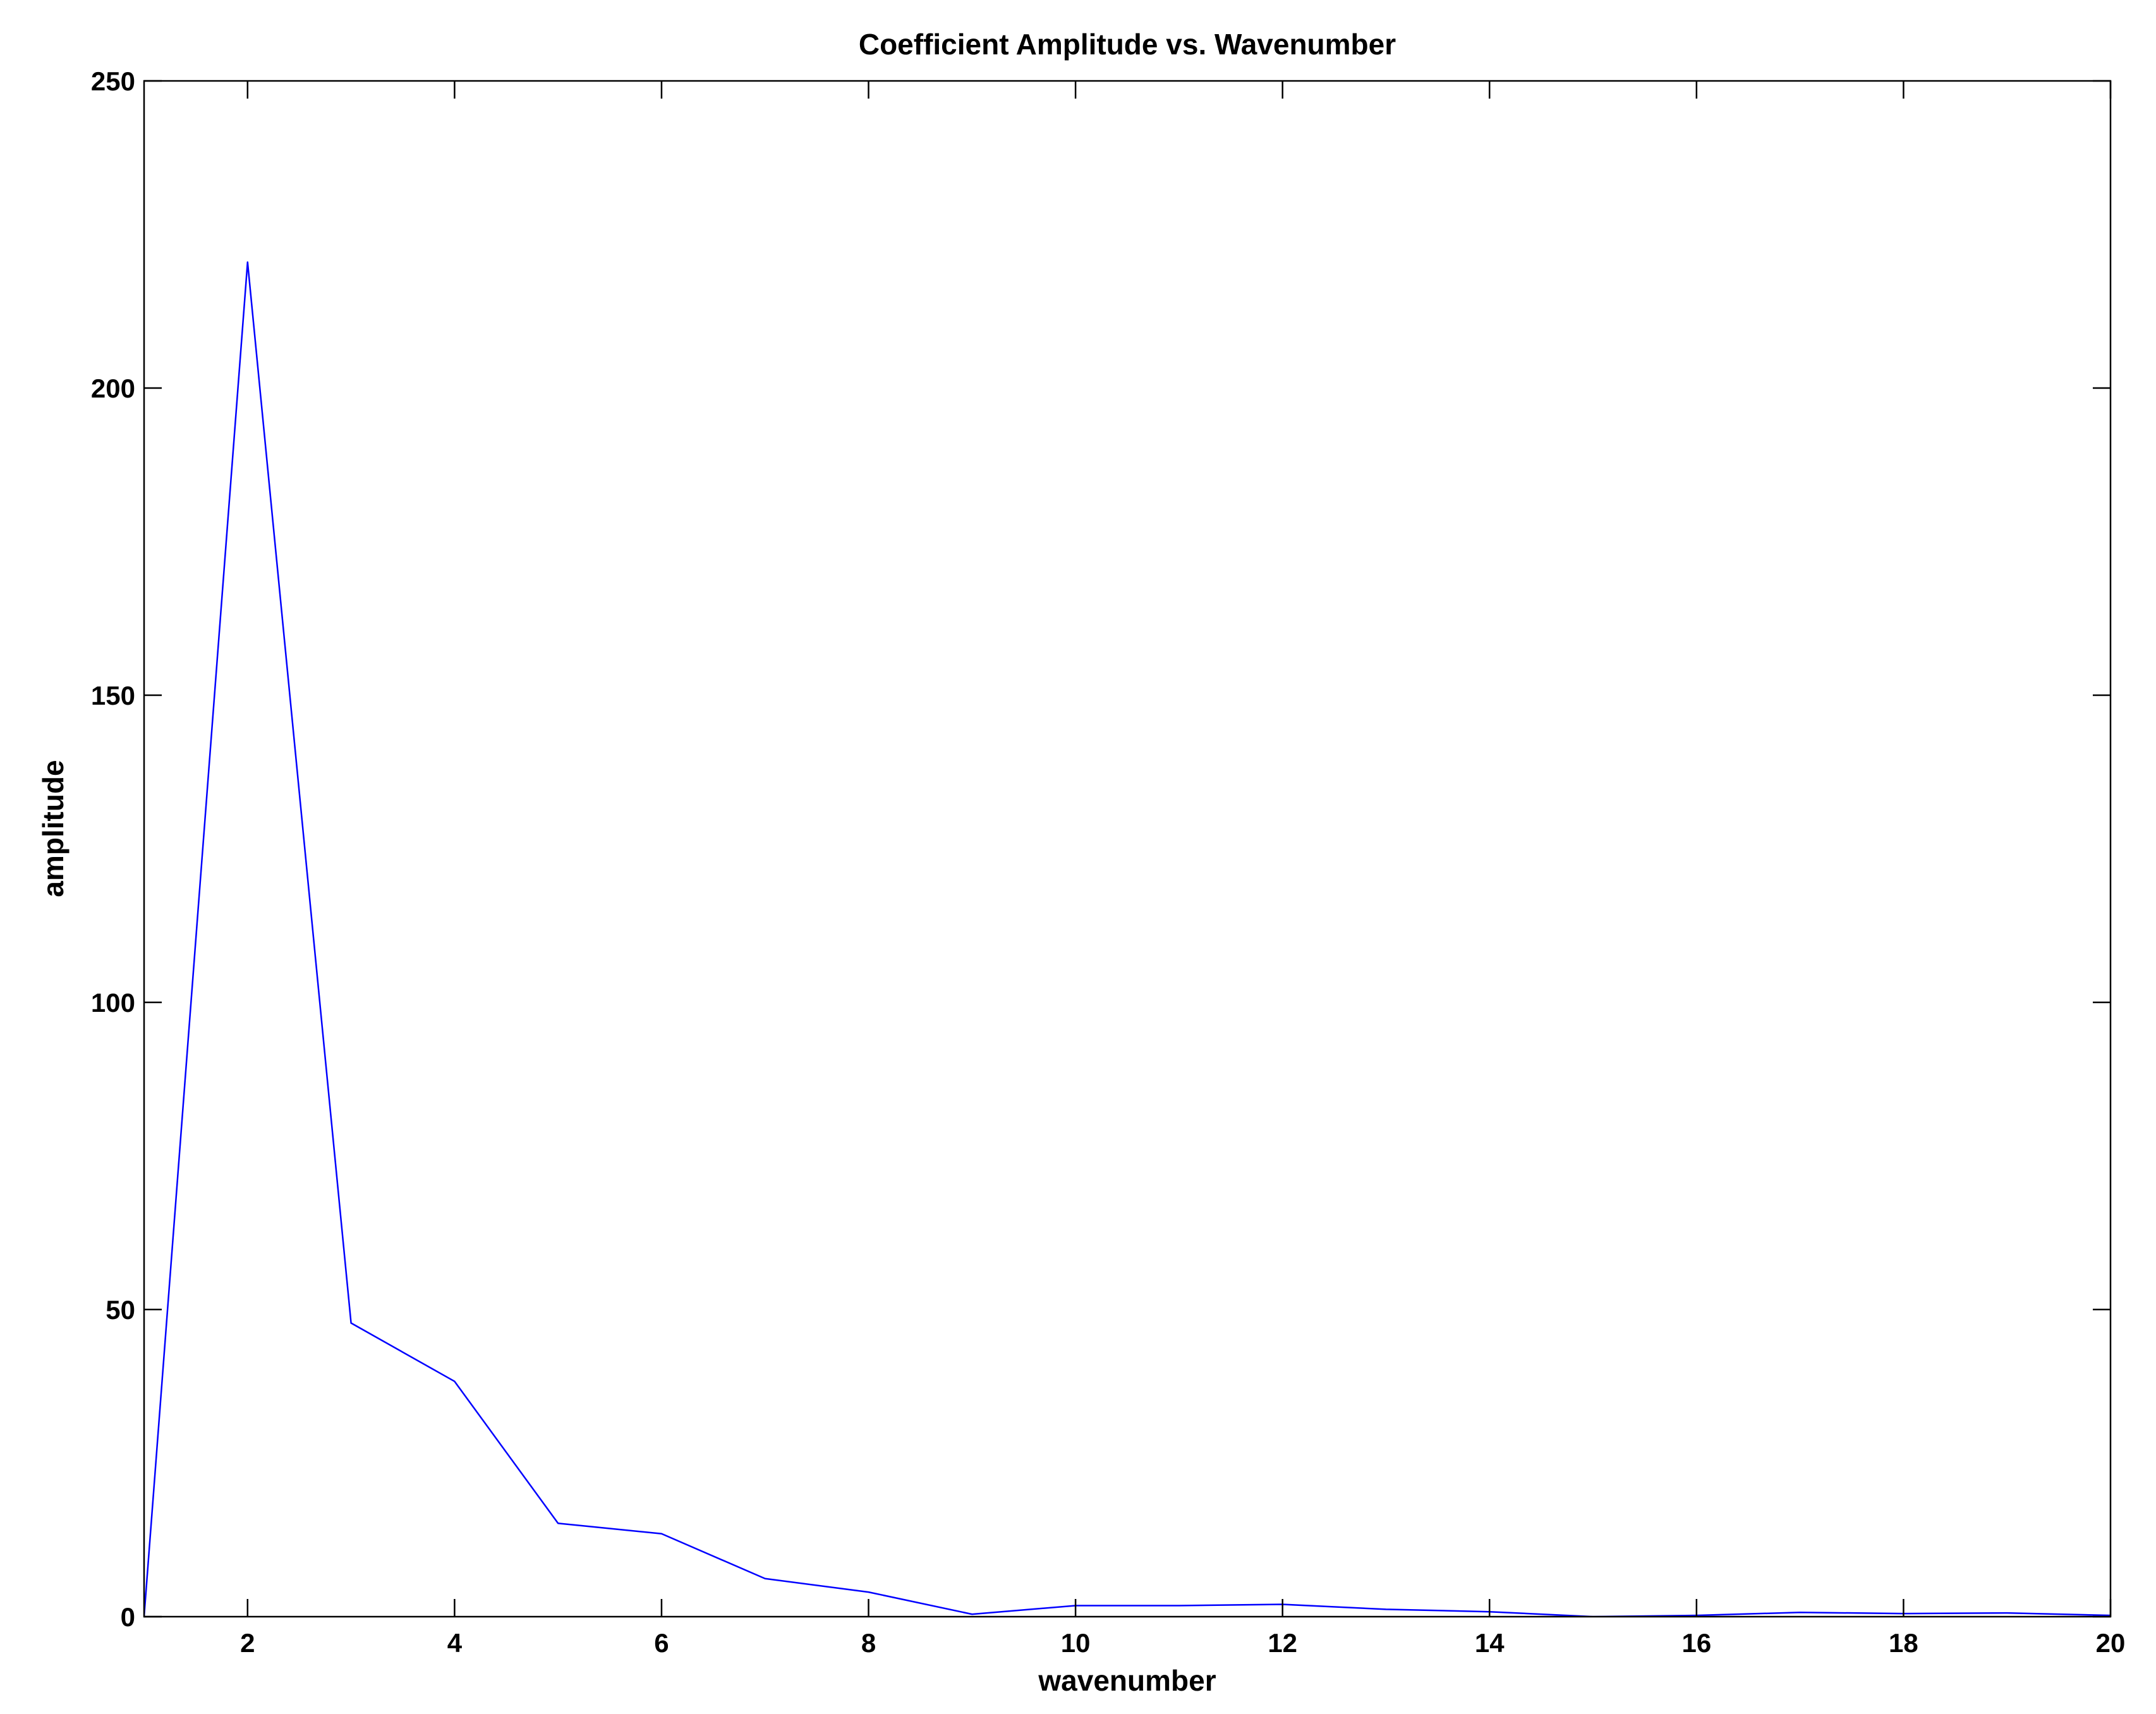 The image size is (2156, 1714). Describe the element at coordinates (120, 1310) in the screenshot. I see `y-tick-label: 50` at that location.